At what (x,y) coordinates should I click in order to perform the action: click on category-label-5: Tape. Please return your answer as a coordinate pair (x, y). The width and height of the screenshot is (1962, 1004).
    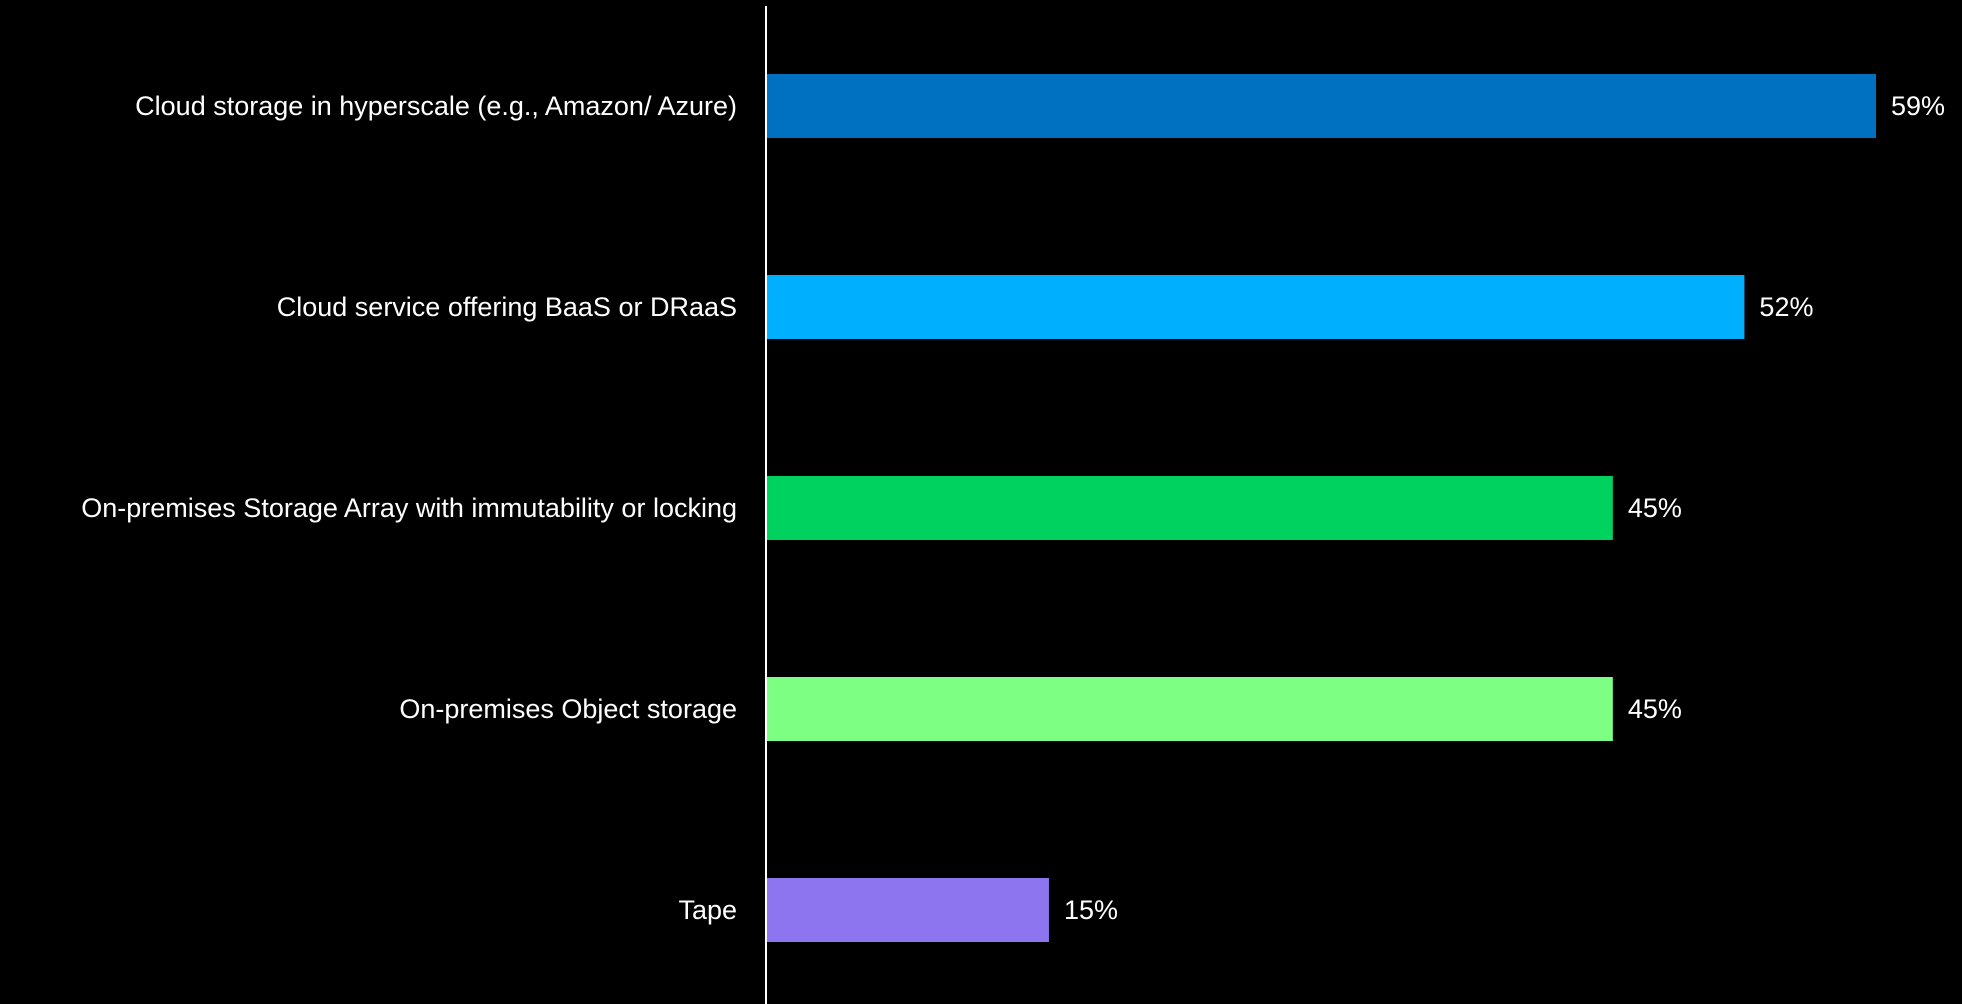
    Looking at the image, I should click on (707, 910).